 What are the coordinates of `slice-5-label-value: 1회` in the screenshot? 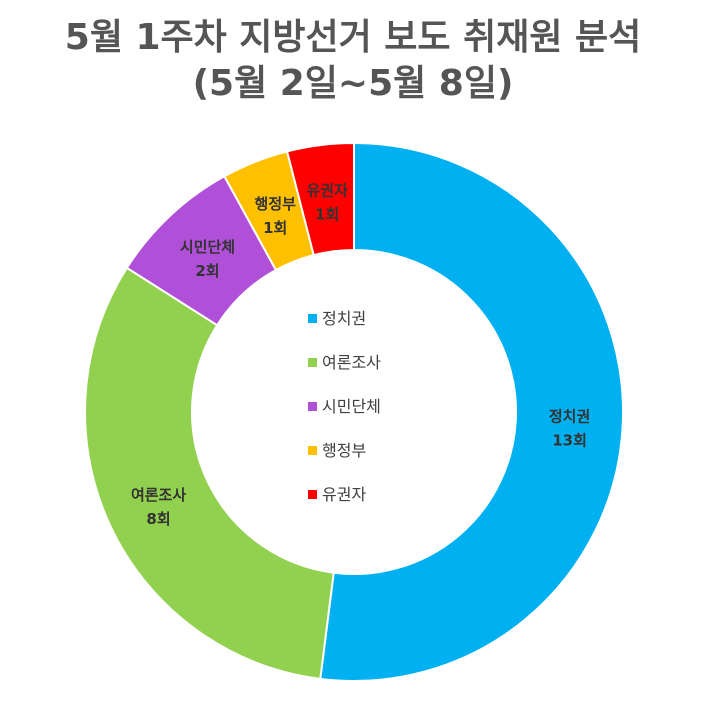 It's located at (327, 215).